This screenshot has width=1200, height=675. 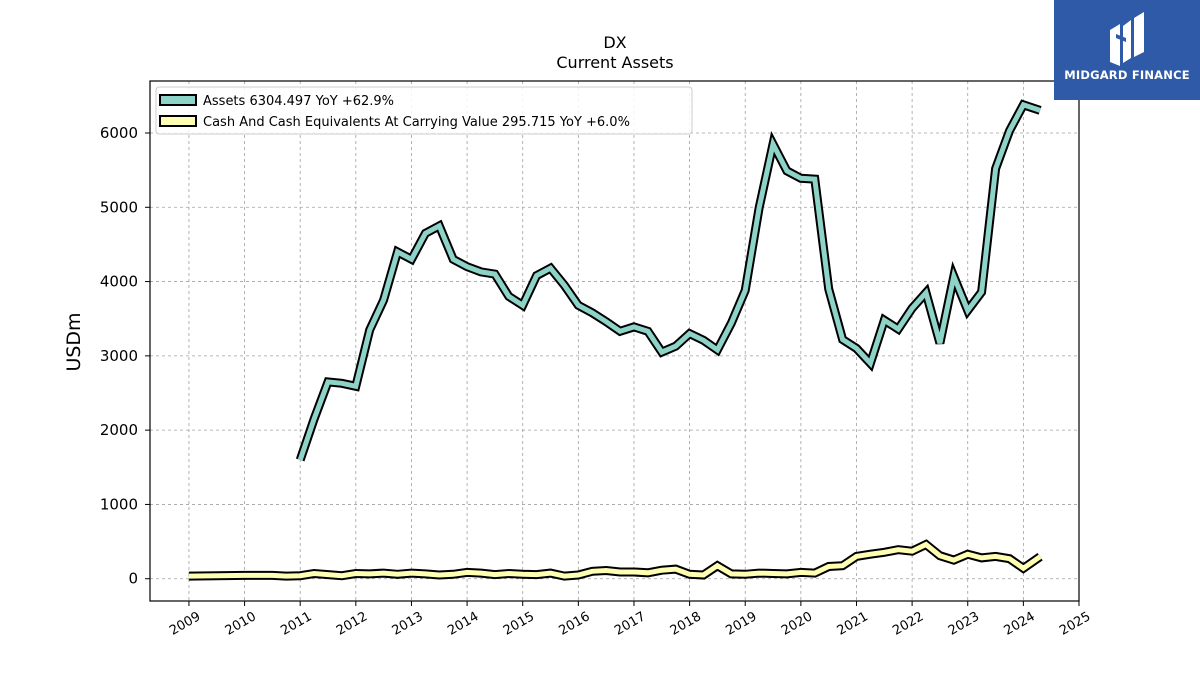 What do you see at coordinates (614, 62) in the screenshot?
I see `chart-subtitle: Current Assets` at bounding box center [614, 62].